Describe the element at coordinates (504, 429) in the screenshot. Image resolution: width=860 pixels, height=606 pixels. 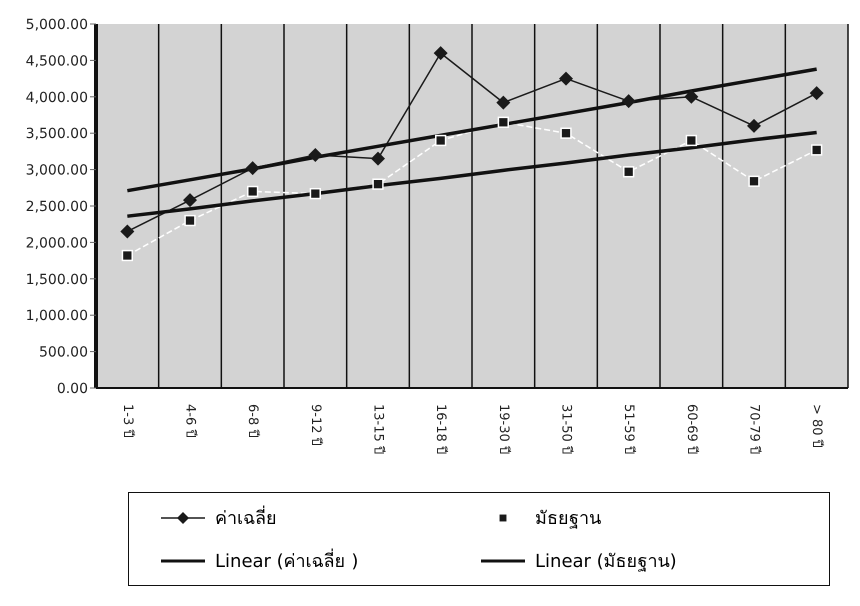
I see `x-tick-label: 19-30 ปี` at that location.